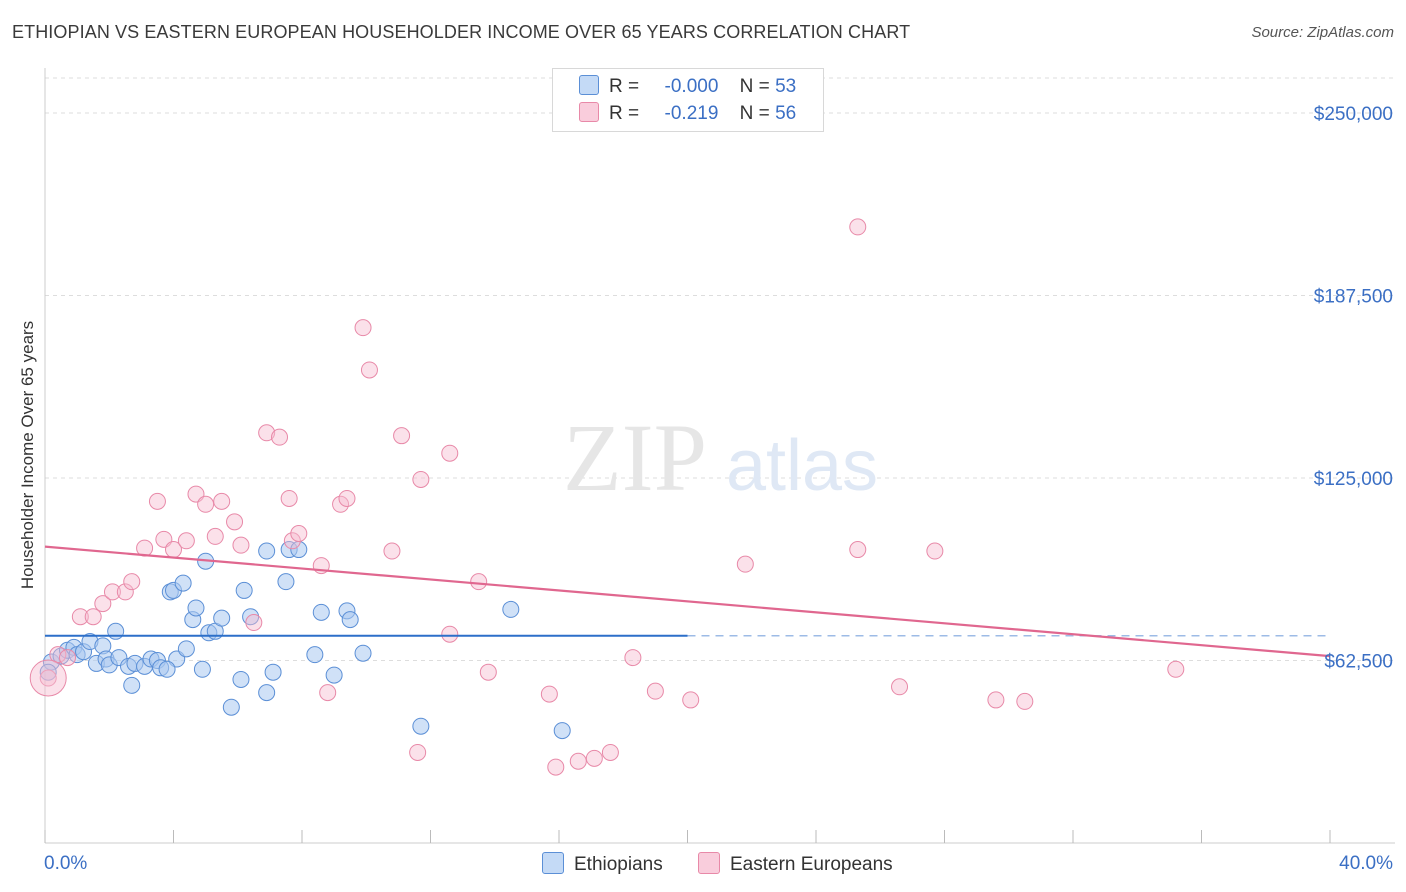 This screenshot has height=892, width=1406. Describe the element at coordinates (305, 640) in the screenshot. I see `ethiopian-points` at that location.